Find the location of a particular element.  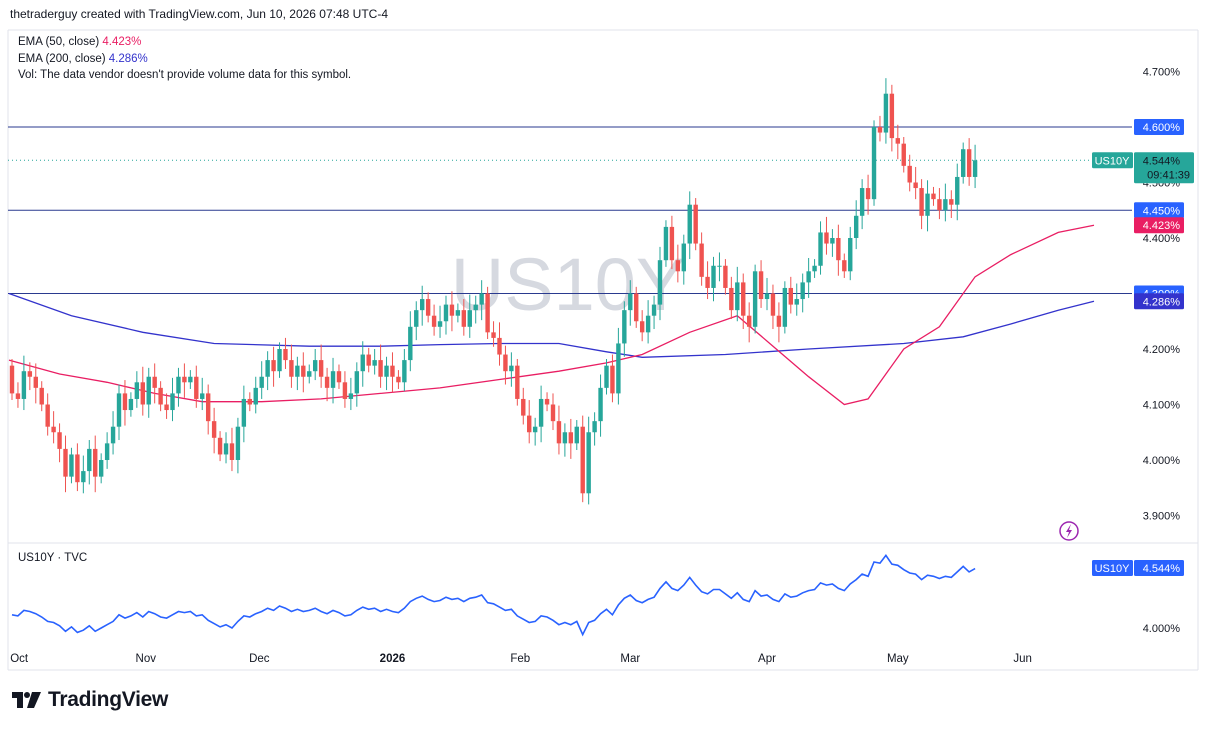

level-tag-445-bg is located at coordinates (1159, 210).